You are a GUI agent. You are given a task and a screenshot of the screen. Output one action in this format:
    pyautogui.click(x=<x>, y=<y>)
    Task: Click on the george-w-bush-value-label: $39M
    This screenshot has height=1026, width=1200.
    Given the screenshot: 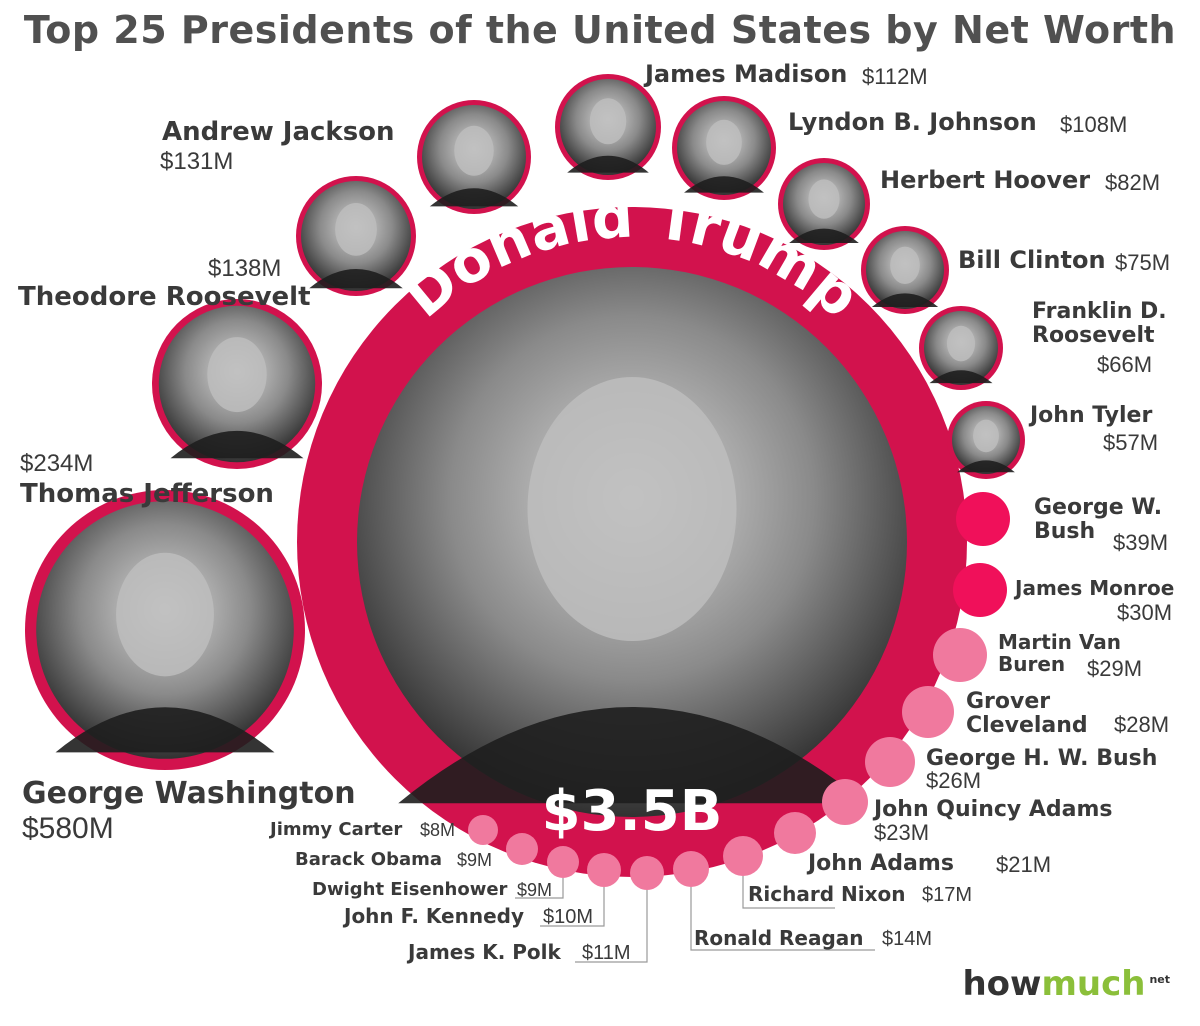 What is the action you would take?
    pyautogui.click(x=1141, y=542)
    